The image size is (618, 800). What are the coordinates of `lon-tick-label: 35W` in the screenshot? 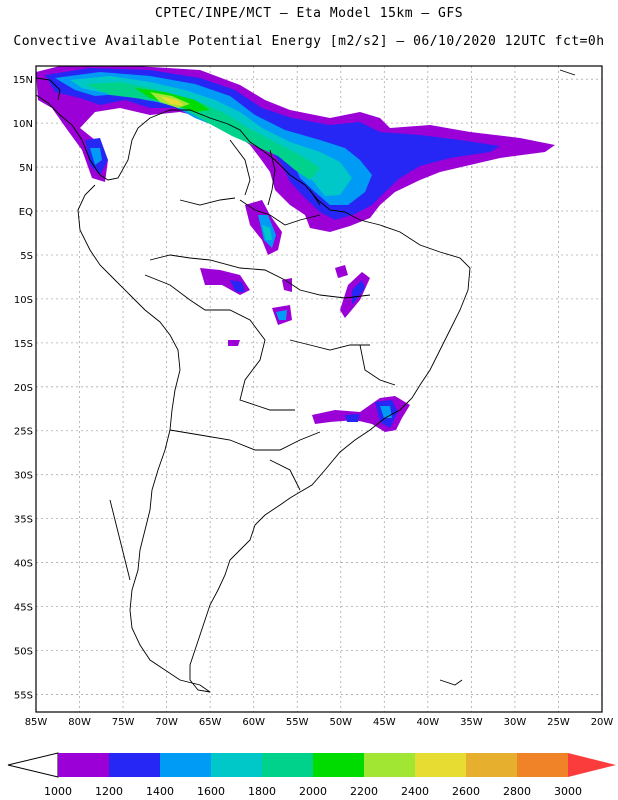 It's located at (471, 722).